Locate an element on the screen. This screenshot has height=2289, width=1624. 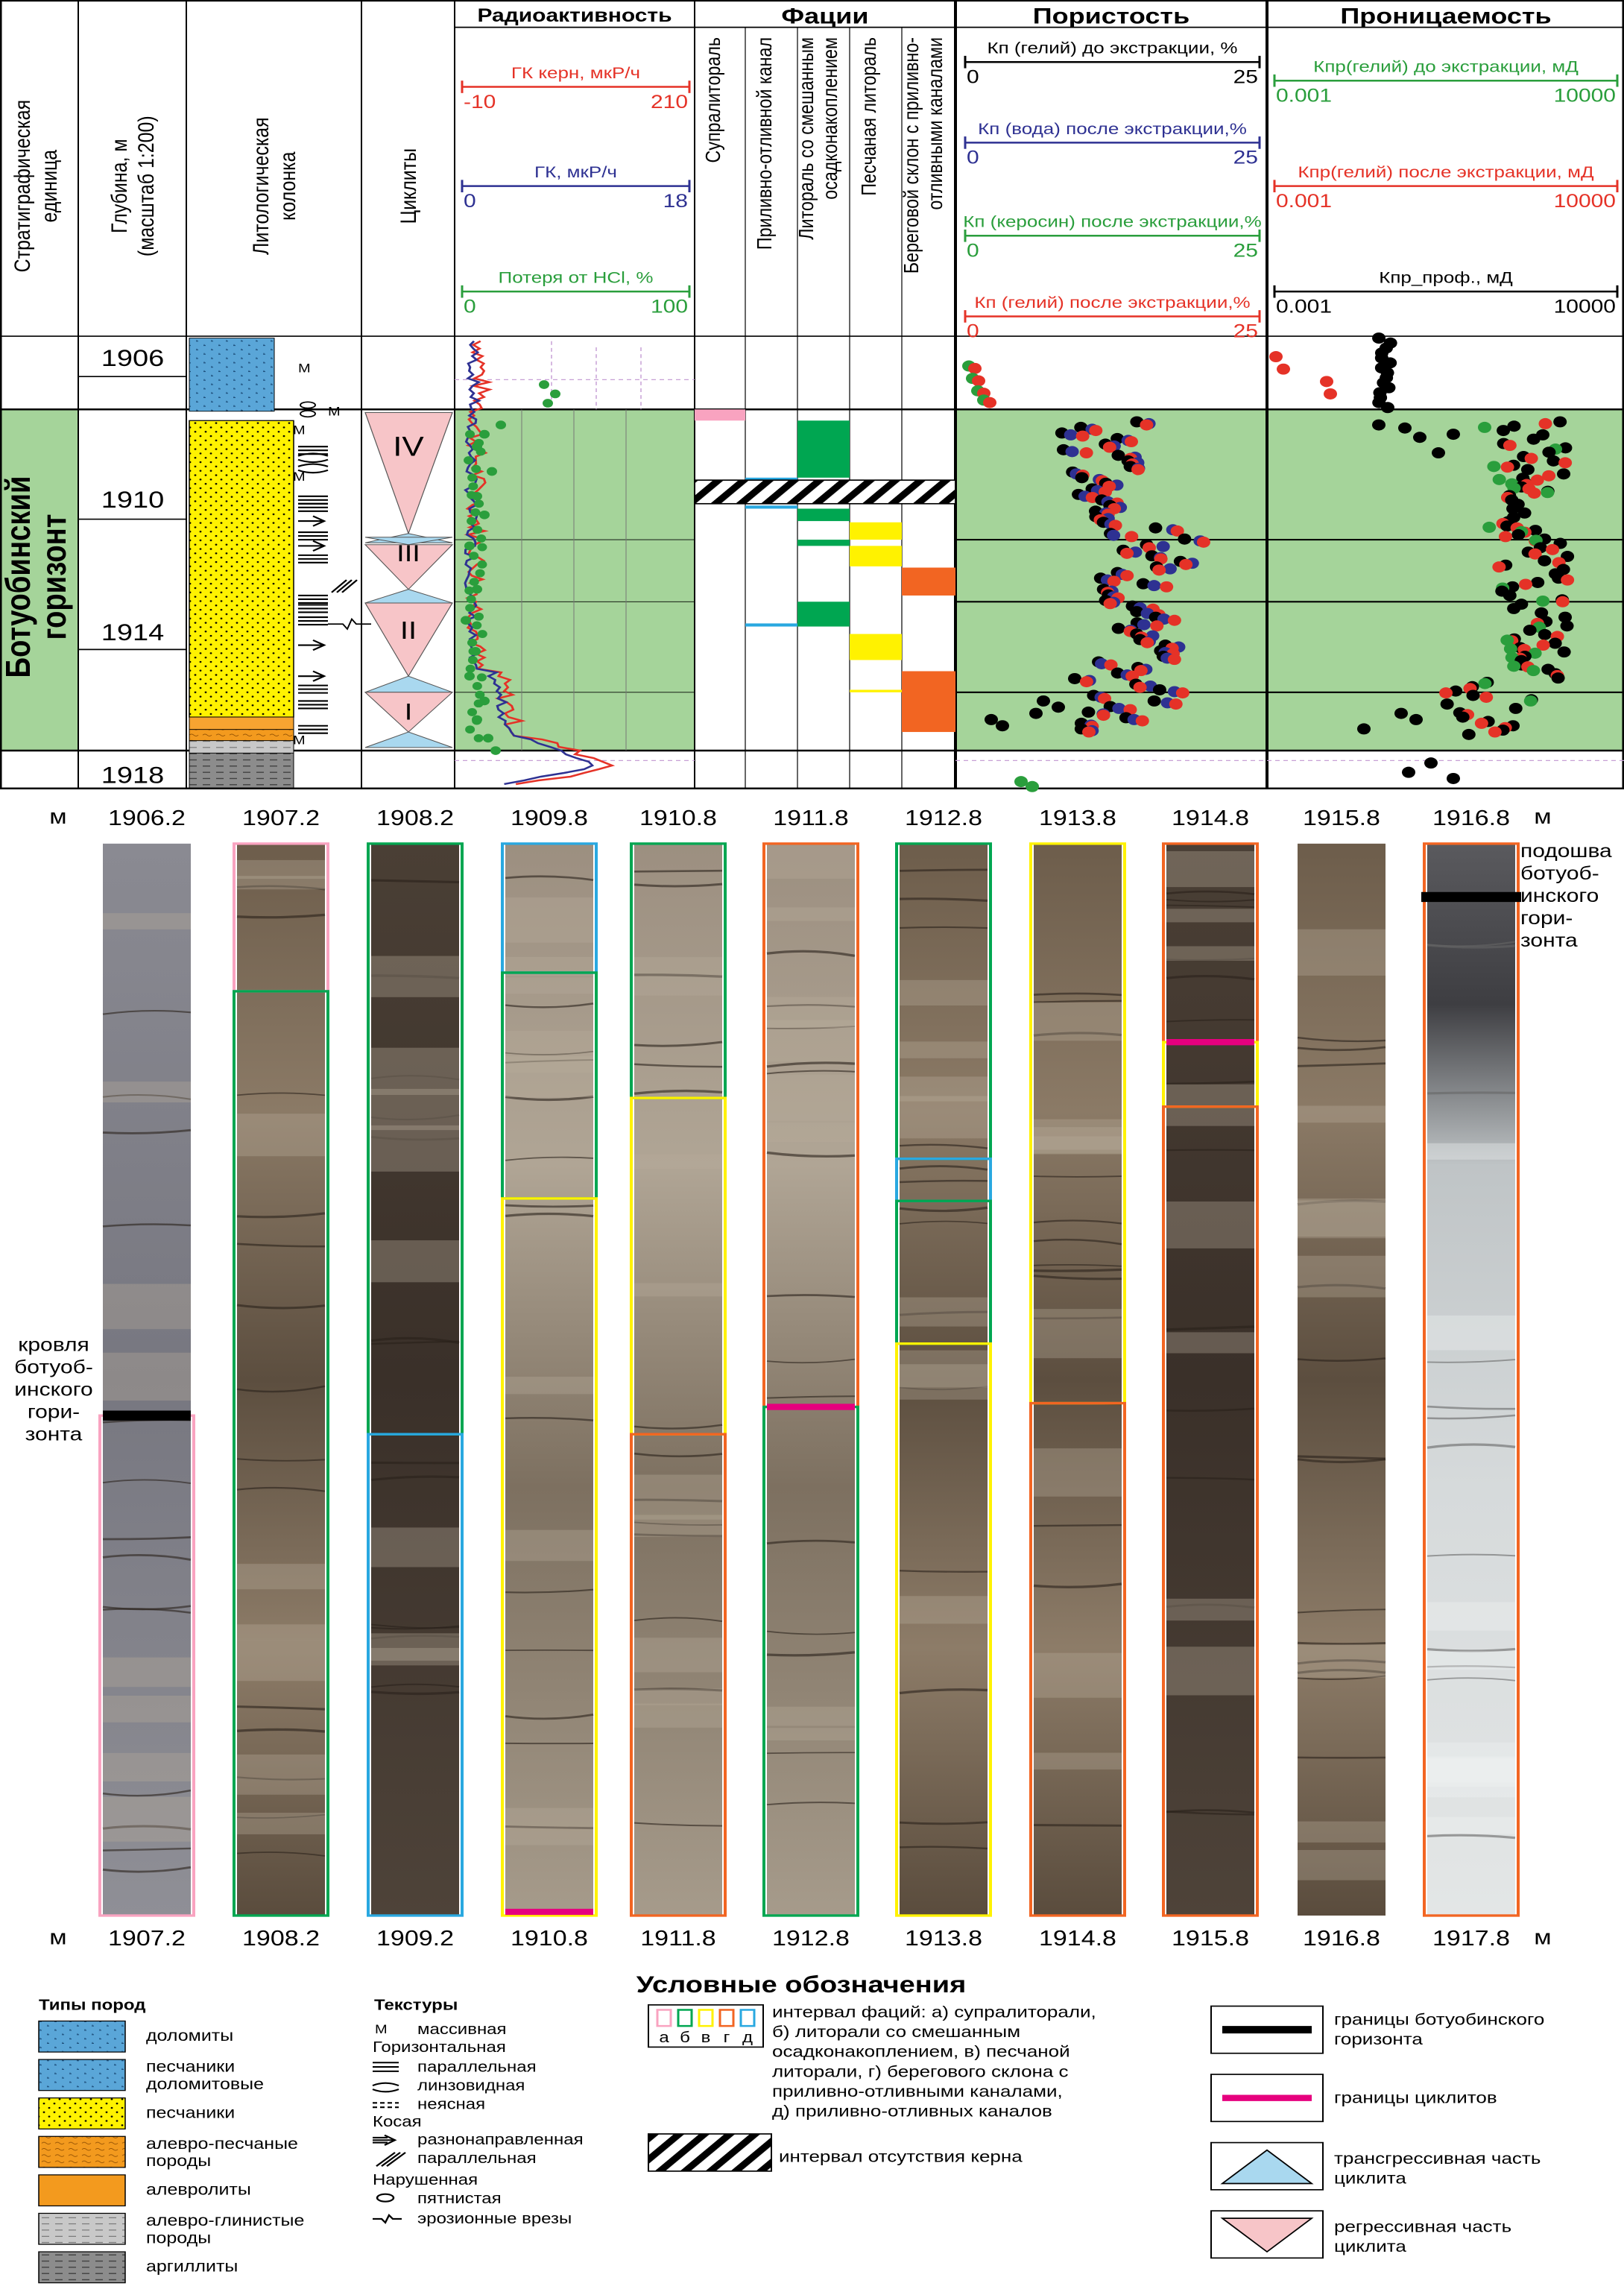
svg-text: Горизонтальная is located at coordinates (439, 2048).